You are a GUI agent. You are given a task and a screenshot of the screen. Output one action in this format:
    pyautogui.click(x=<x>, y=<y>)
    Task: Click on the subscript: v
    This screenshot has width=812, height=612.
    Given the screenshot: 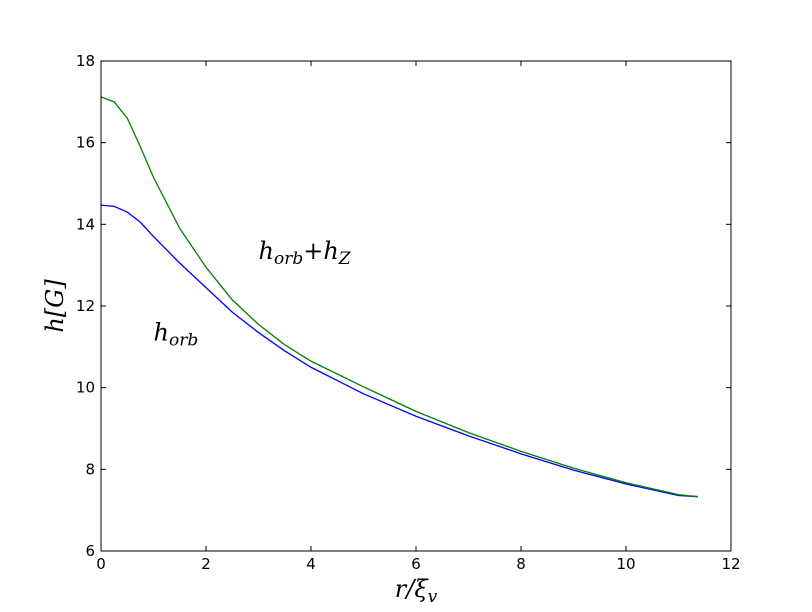 What is the action you would take?
    pyautogui.click(x=433, y=597)
    